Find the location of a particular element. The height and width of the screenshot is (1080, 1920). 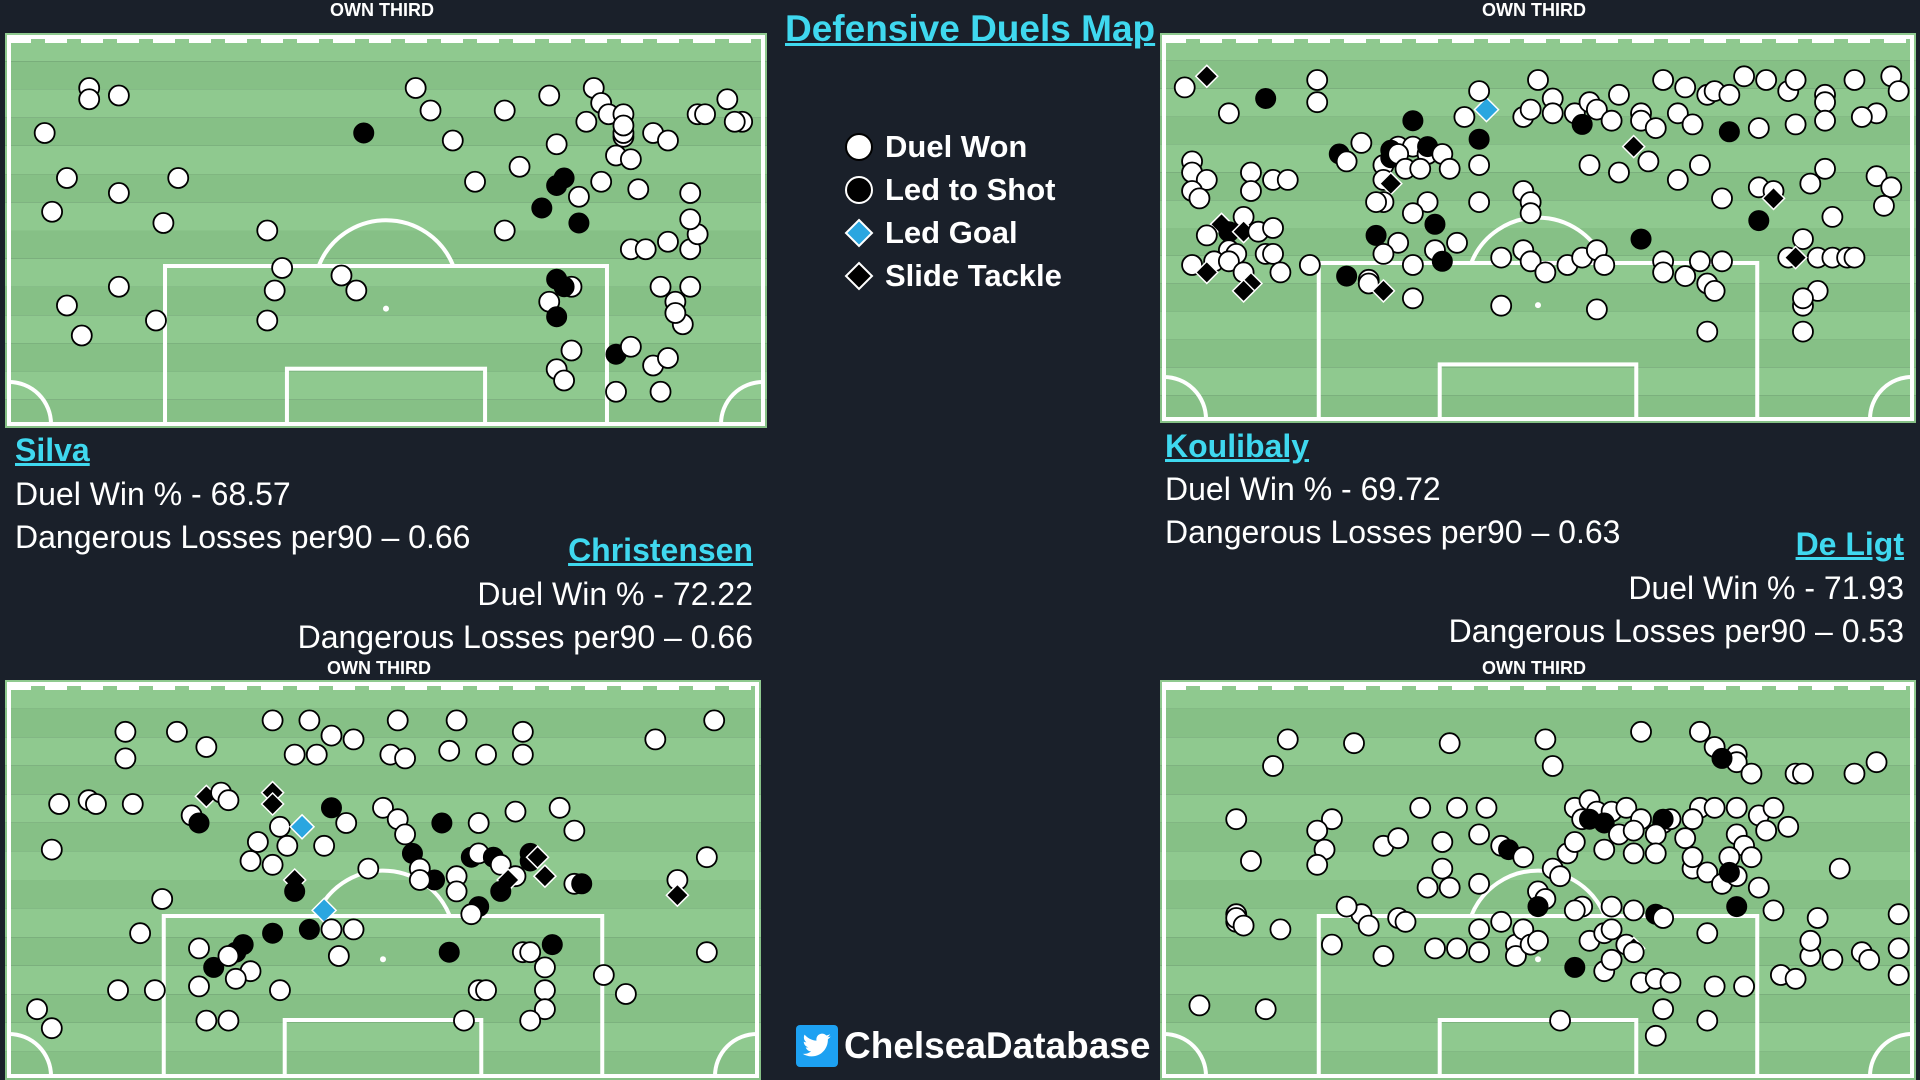

led-goal-marker-icon is located at coordinates (859, 232).